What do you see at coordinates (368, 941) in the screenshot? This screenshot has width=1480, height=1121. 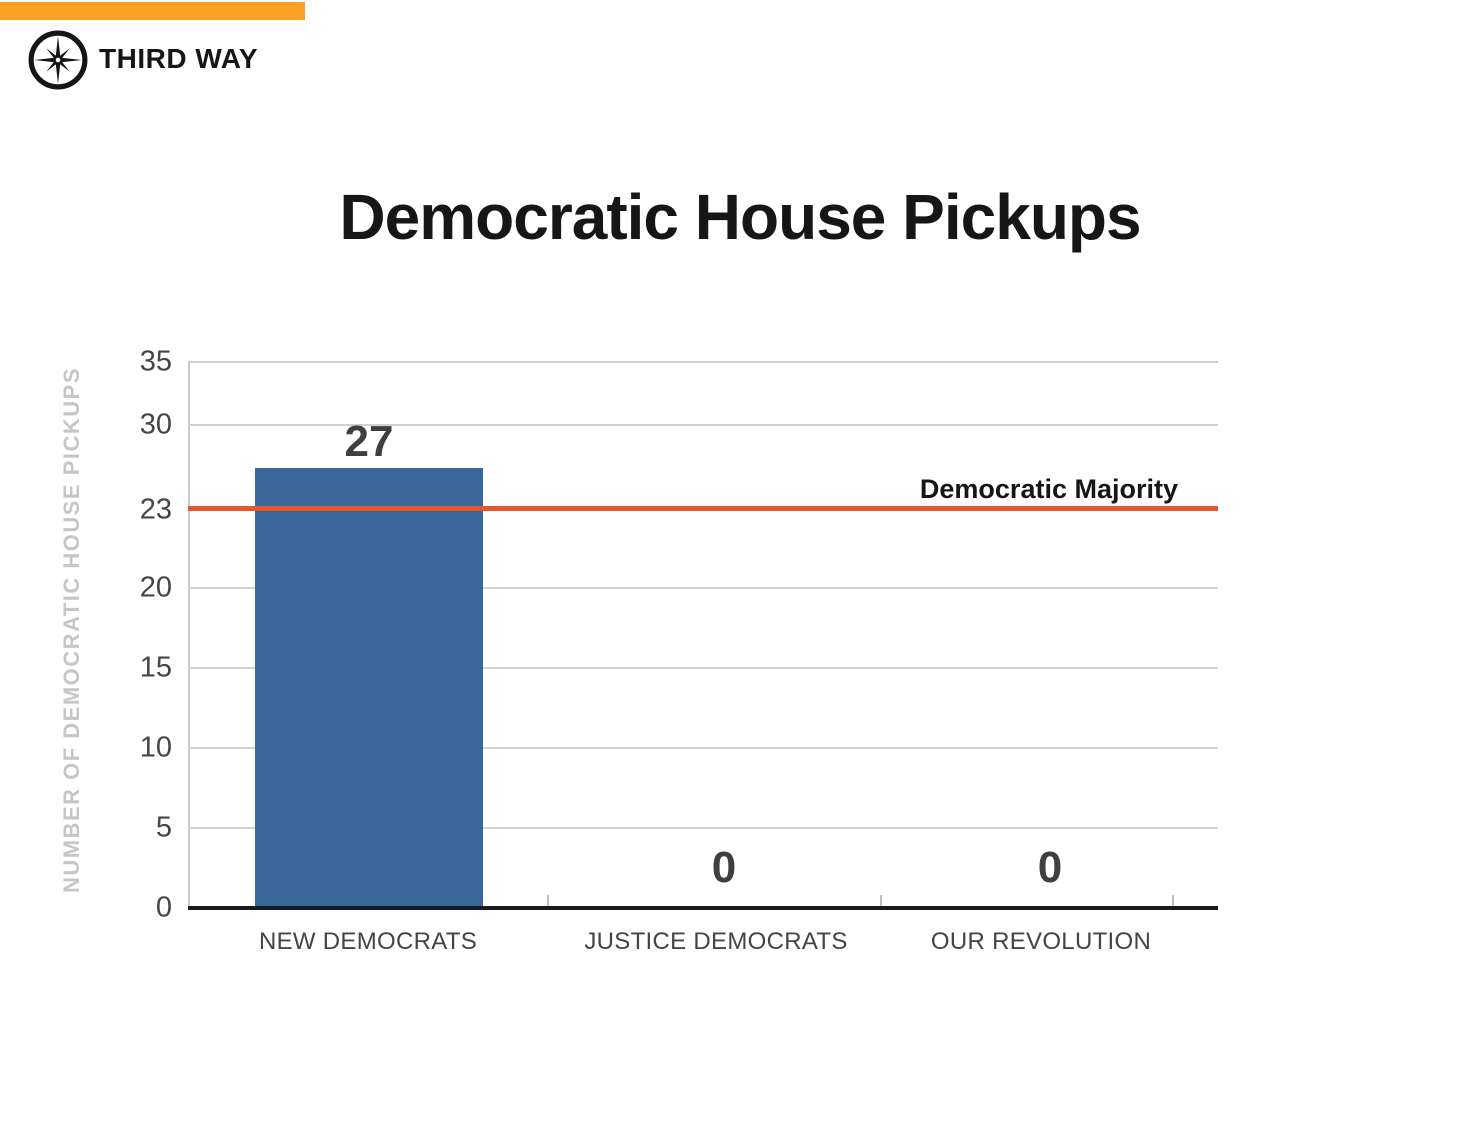 I see `x-category-label: NEW DEMOCRATS` at bounding box center [368, 941].